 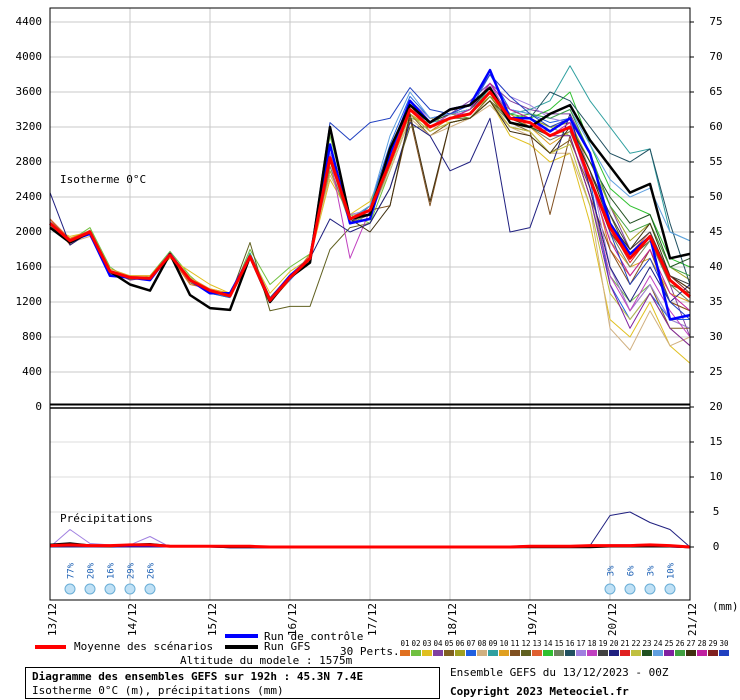 I want to click on legend-label: 12, so click(x=525, y=643).